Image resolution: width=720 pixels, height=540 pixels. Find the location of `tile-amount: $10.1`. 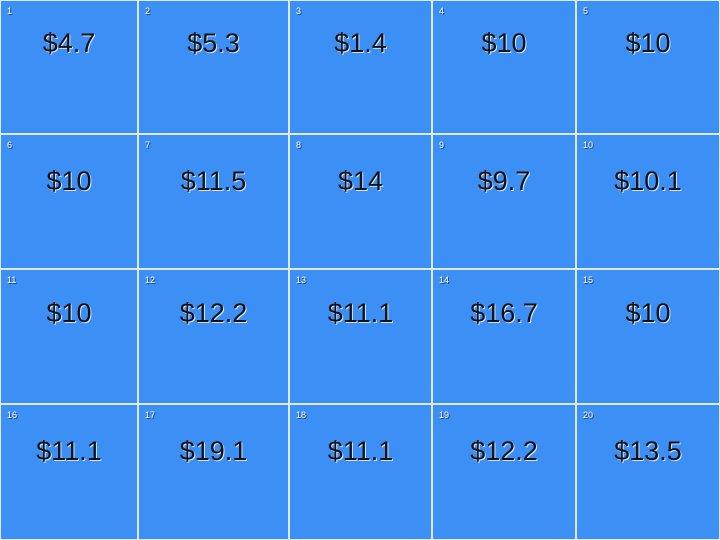

tile-amount: $10.1 is located at coordinates (648, 181).